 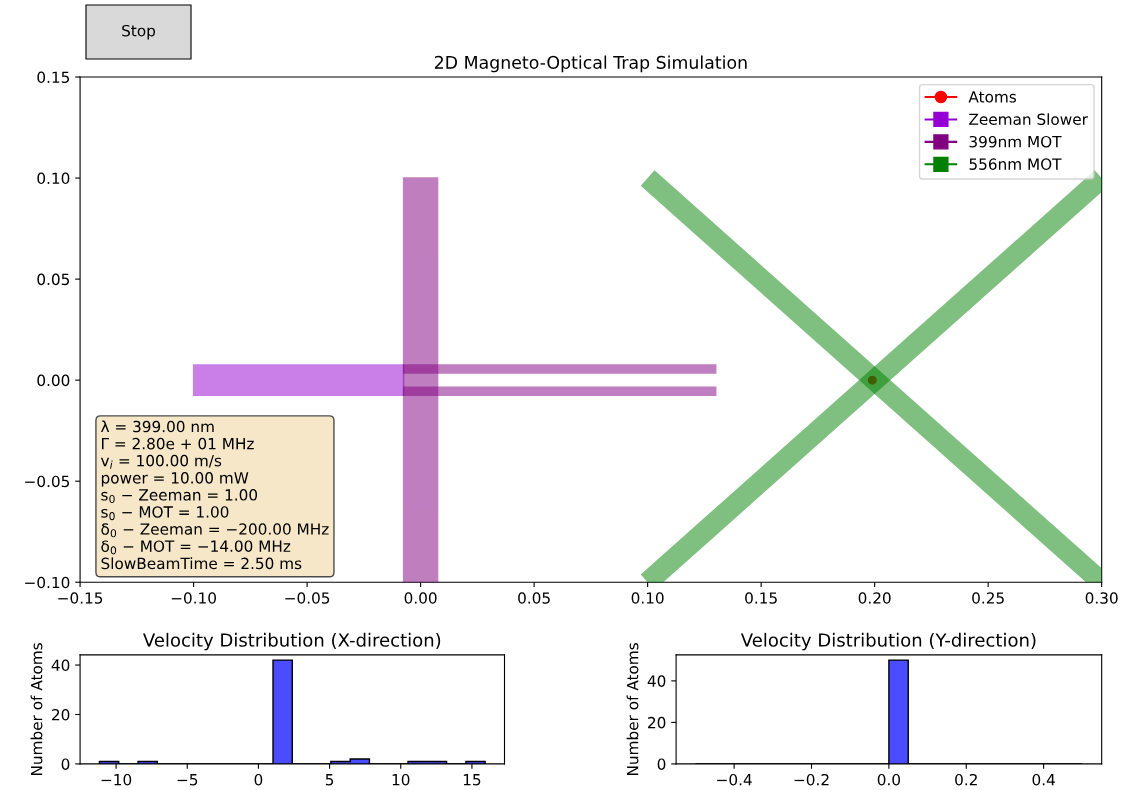 What do you see at coordinates (590, 64) in the screenshot?
I see `chart-title: 2D Magneto-Optical Trap Simulation` at bounding box center [590, 64].